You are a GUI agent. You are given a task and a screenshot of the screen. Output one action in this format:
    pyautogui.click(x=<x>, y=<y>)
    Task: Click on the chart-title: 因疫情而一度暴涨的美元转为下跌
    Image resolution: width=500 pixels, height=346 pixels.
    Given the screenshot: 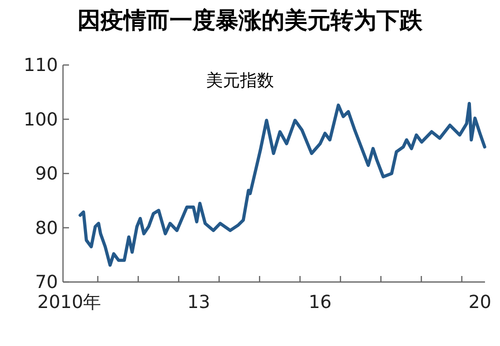 What is the action you would take?
    pyautogui.click(x=251, y=20)
    